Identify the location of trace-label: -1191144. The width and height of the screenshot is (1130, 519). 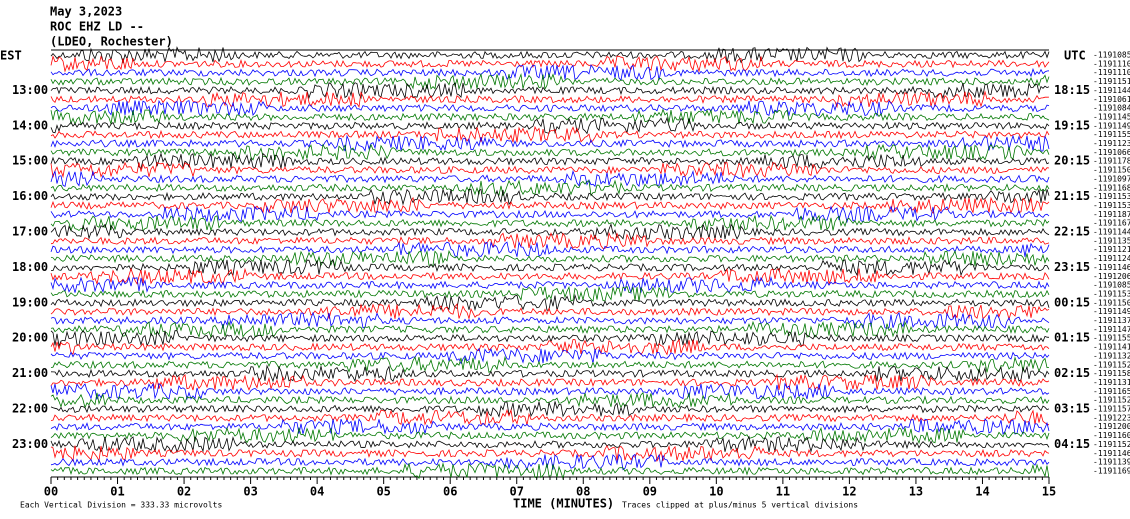
(1111, 232).